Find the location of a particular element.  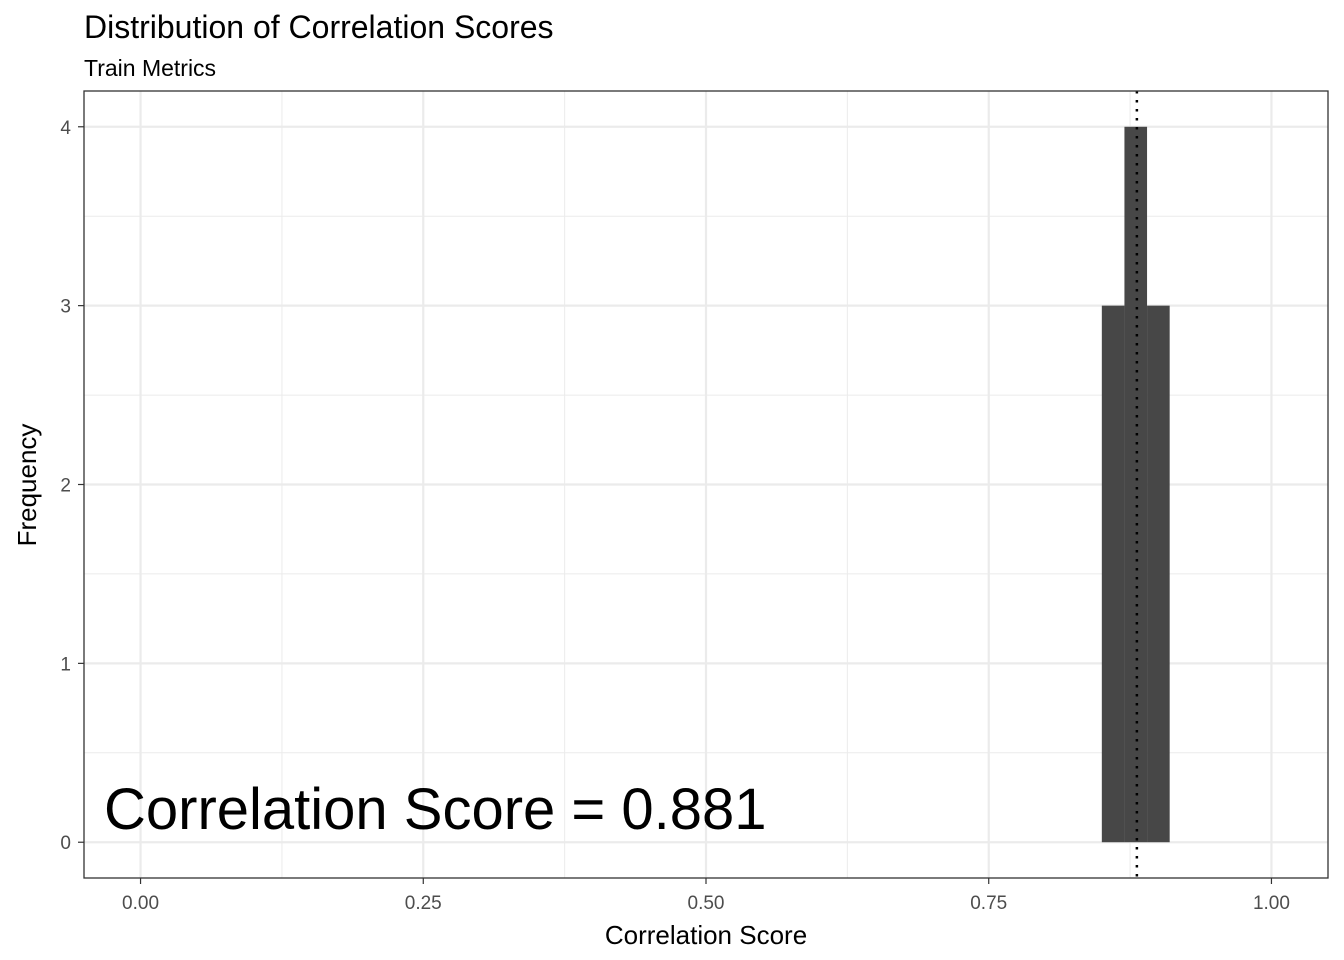

x-axis: 0.00 0.25 0.50 0.75 1.00 is located at coordinates (706, 896).